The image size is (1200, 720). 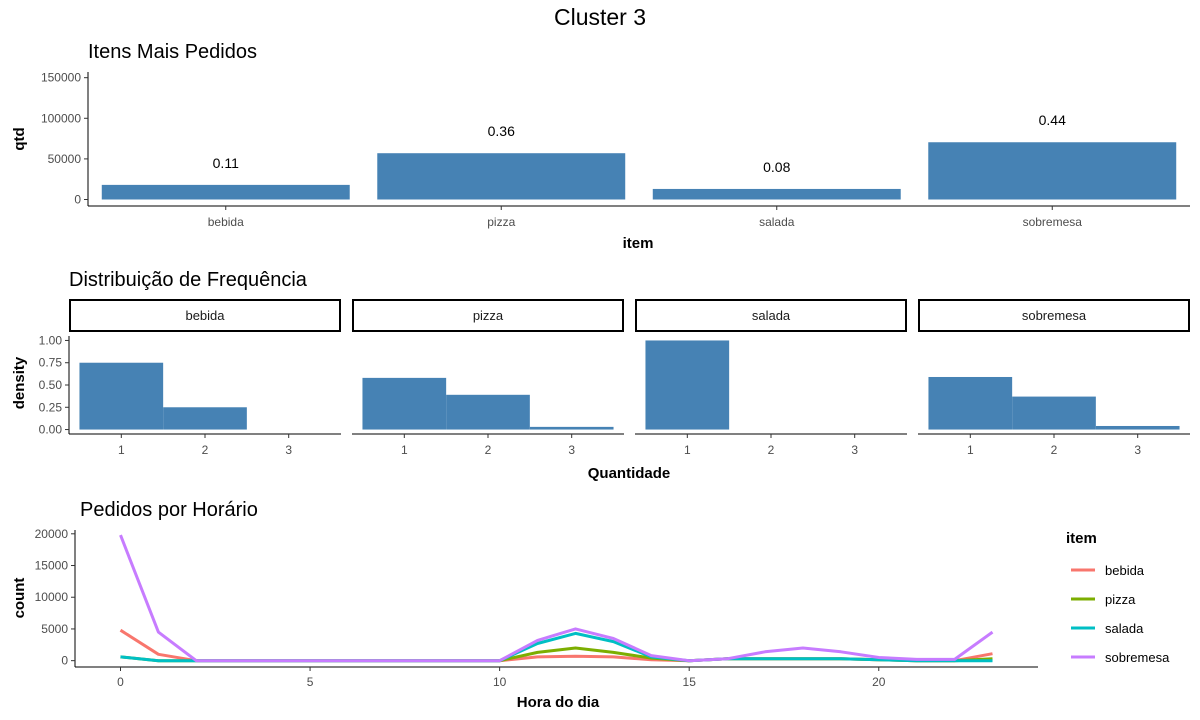 I want to click on panel3-x-tick-label: 0, so click(x=120, y=682).